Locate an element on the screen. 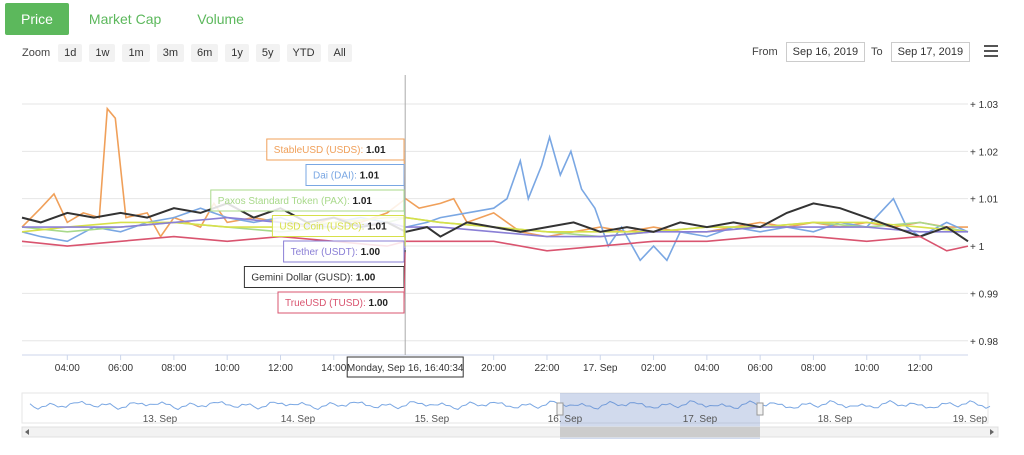 This screenshot has width=1024, height=455. navigator-label: 14. Sep is located at coordinates (298, 419).